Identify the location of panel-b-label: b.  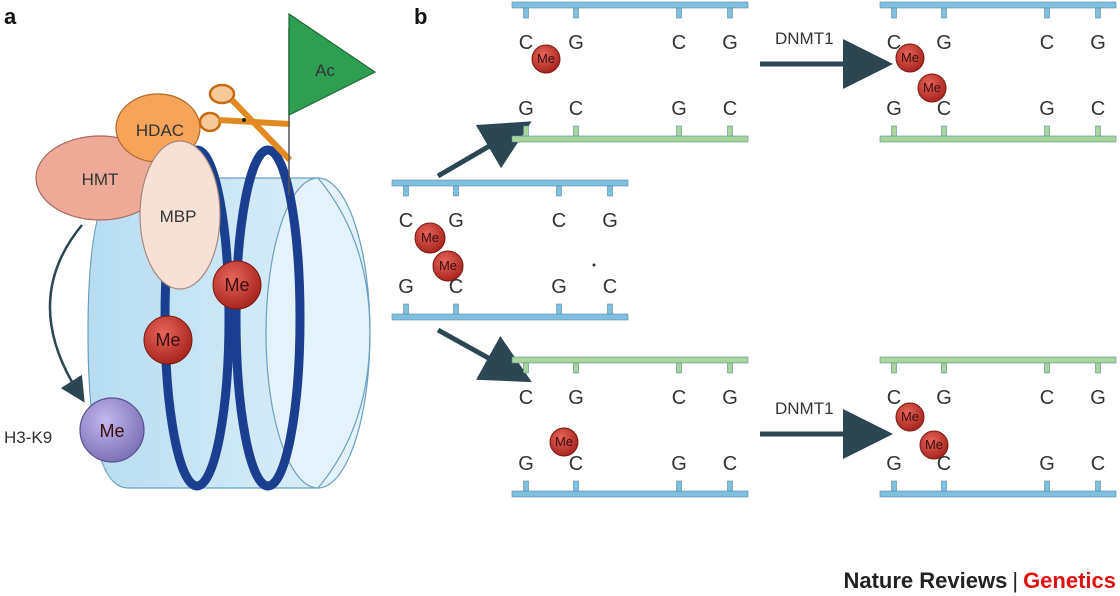
(420, 16).